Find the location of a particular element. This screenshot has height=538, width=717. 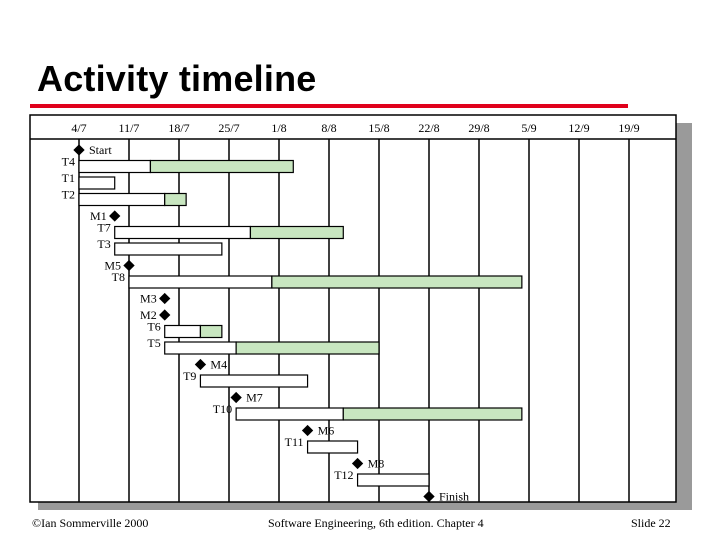

milestone-label: M4 is located at coordinates (218, 365).